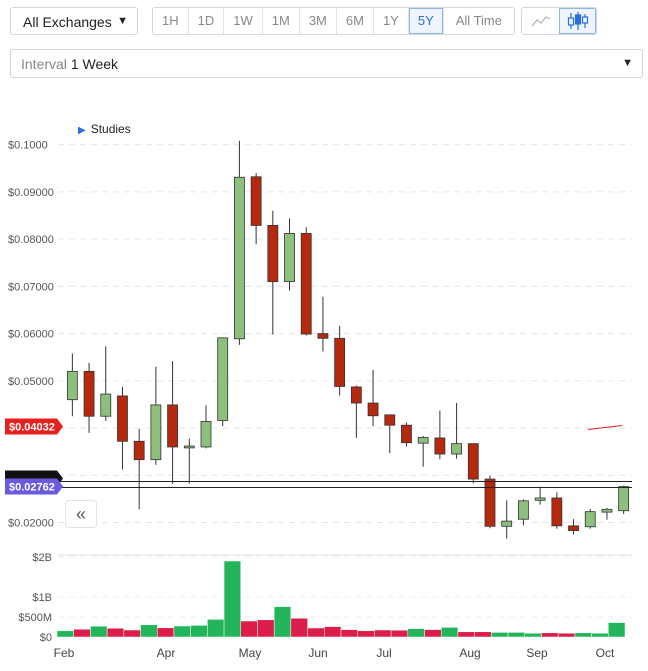 This screenshot has width=648, height=671. What do you see at coordinates (281, 21) in the screenshot?
I see `range-button-1m: 1M` at bounding box center [281, 21].